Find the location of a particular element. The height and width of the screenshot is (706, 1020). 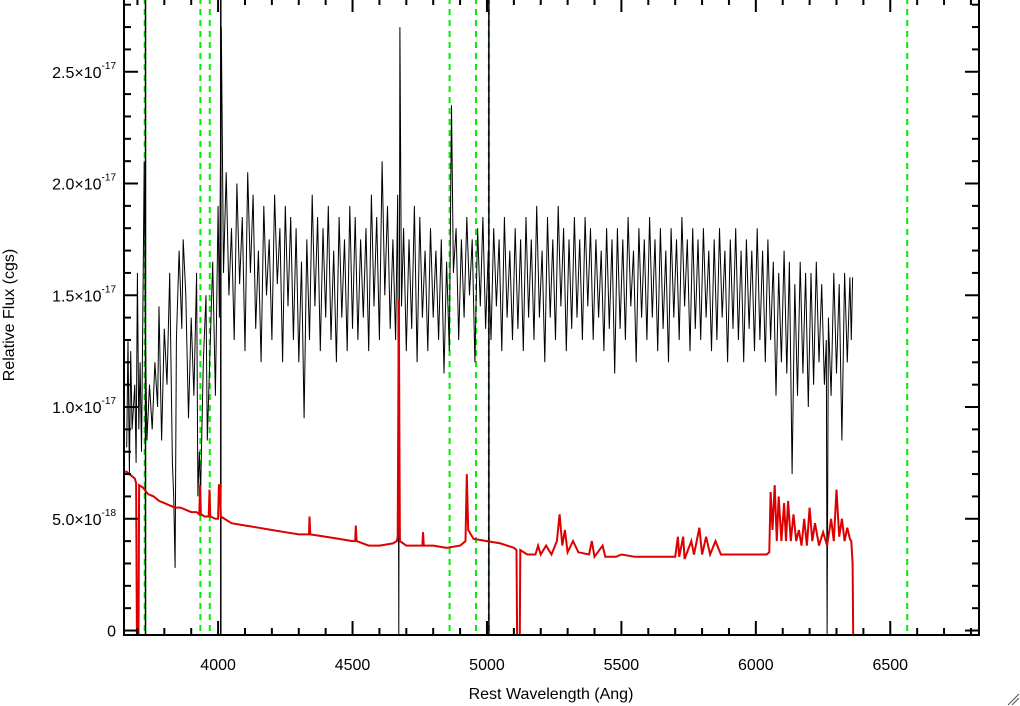

x-tick-label: 6000 is located at coordinates (756, 665).